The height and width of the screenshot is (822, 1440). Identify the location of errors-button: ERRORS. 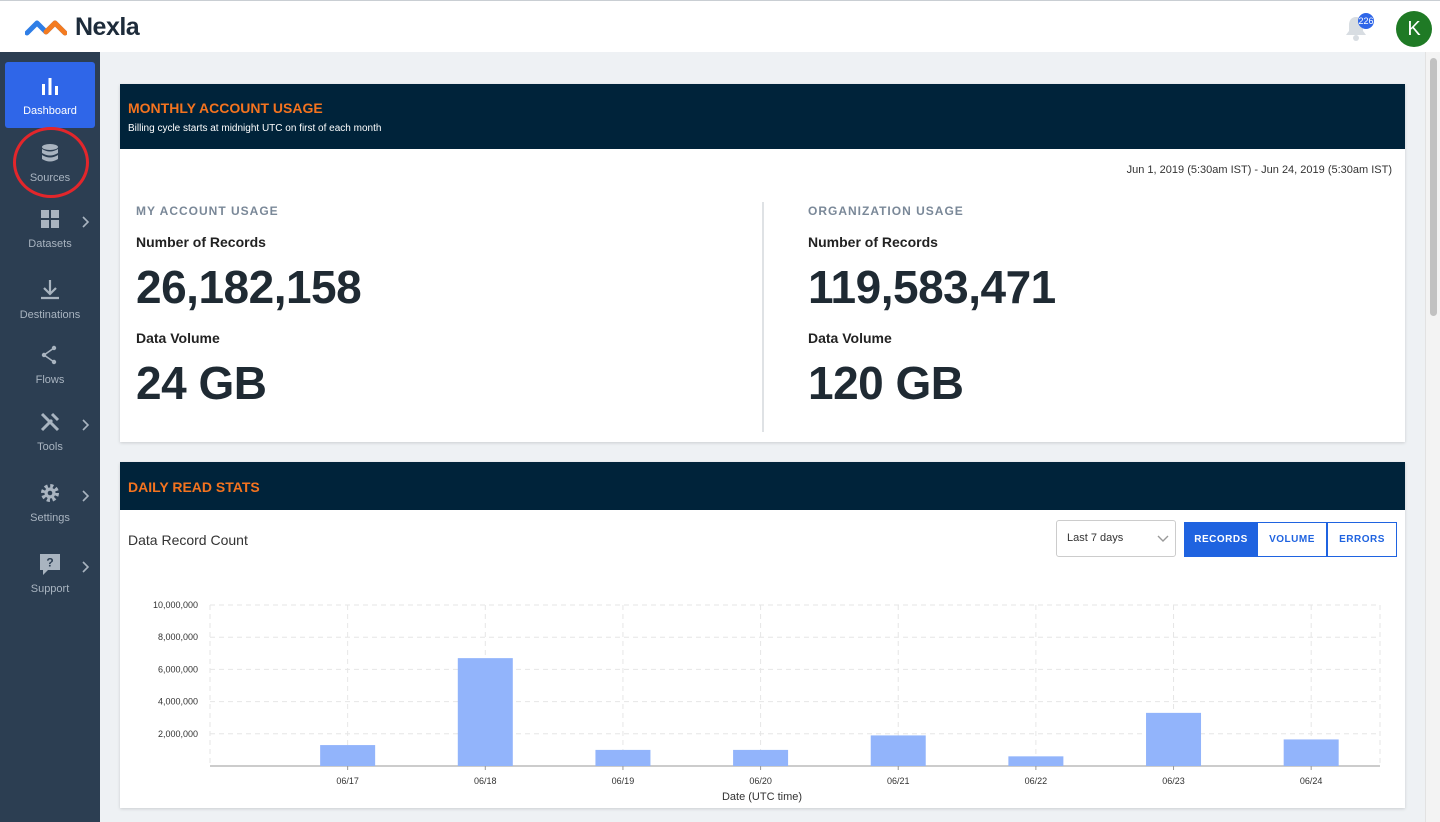
(1362, 539).